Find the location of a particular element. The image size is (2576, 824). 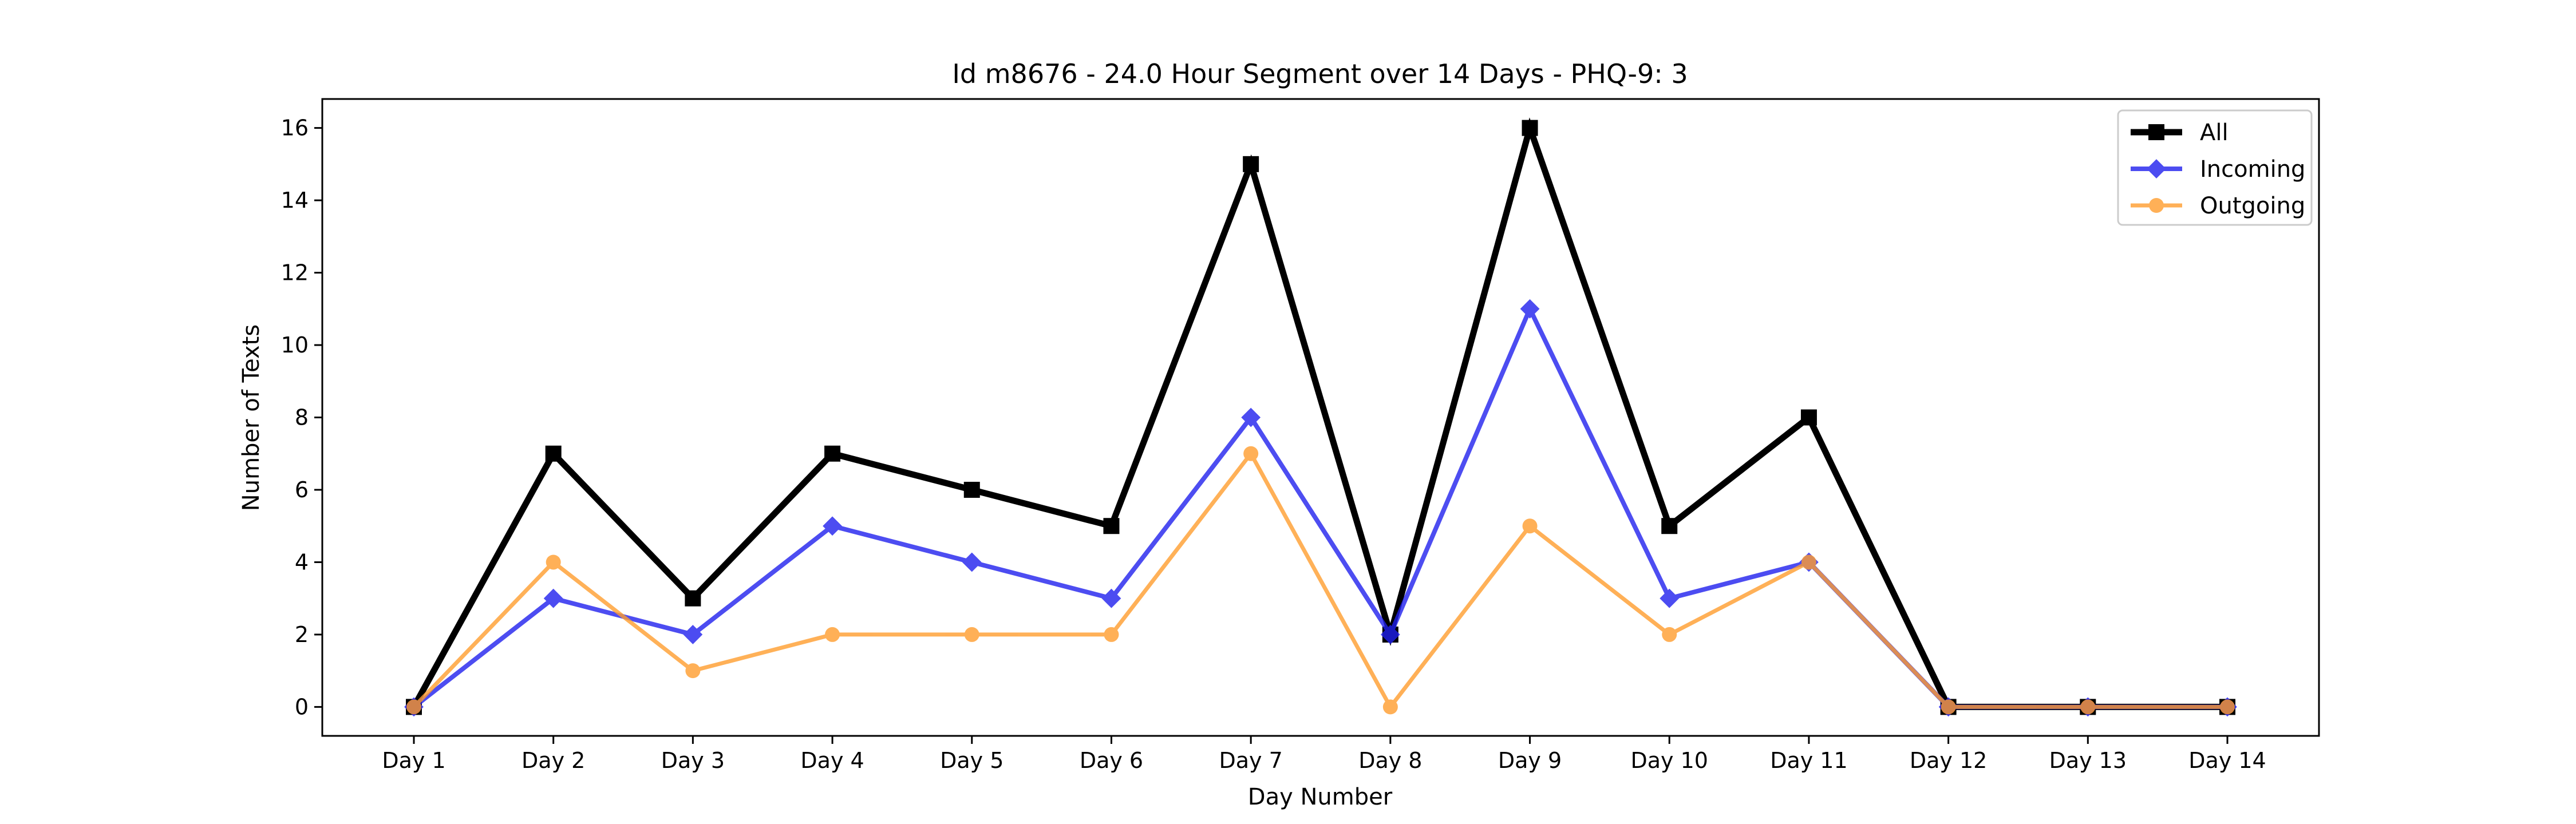

legend-item-all is located at coordinates (2156, 132).